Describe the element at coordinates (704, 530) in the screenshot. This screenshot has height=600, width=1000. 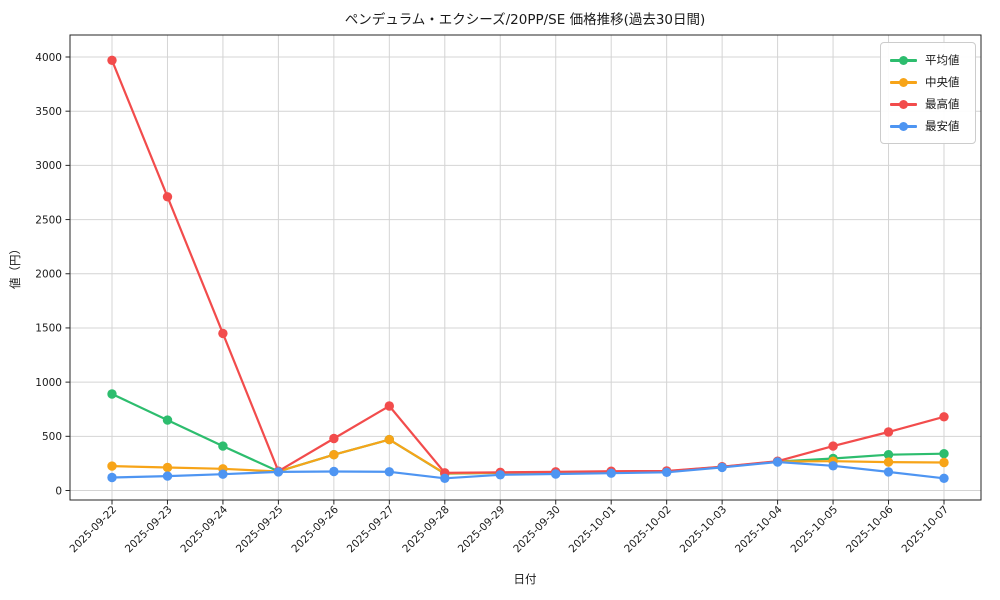
I see `x-tick-label: 2025-10-03` at that location.